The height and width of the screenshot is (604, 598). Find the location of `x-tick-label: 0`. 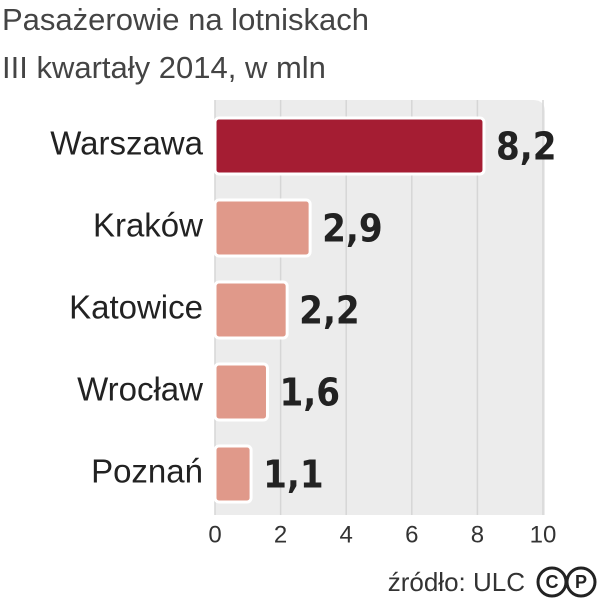

x-tick-label: 0 is located at coordinates (214, 534).